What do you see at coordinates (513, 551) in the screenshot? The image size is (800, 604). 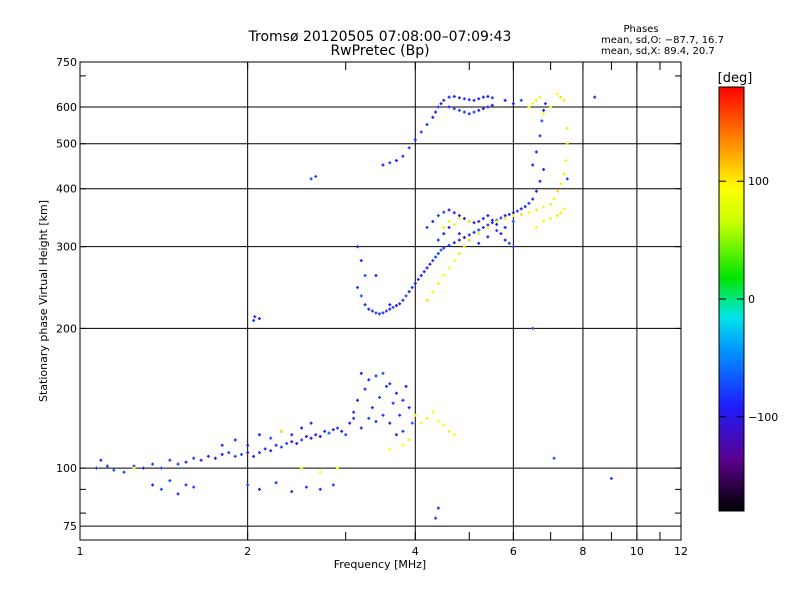 I see `x-tick-label: 6` at bounding box center [513, 551].